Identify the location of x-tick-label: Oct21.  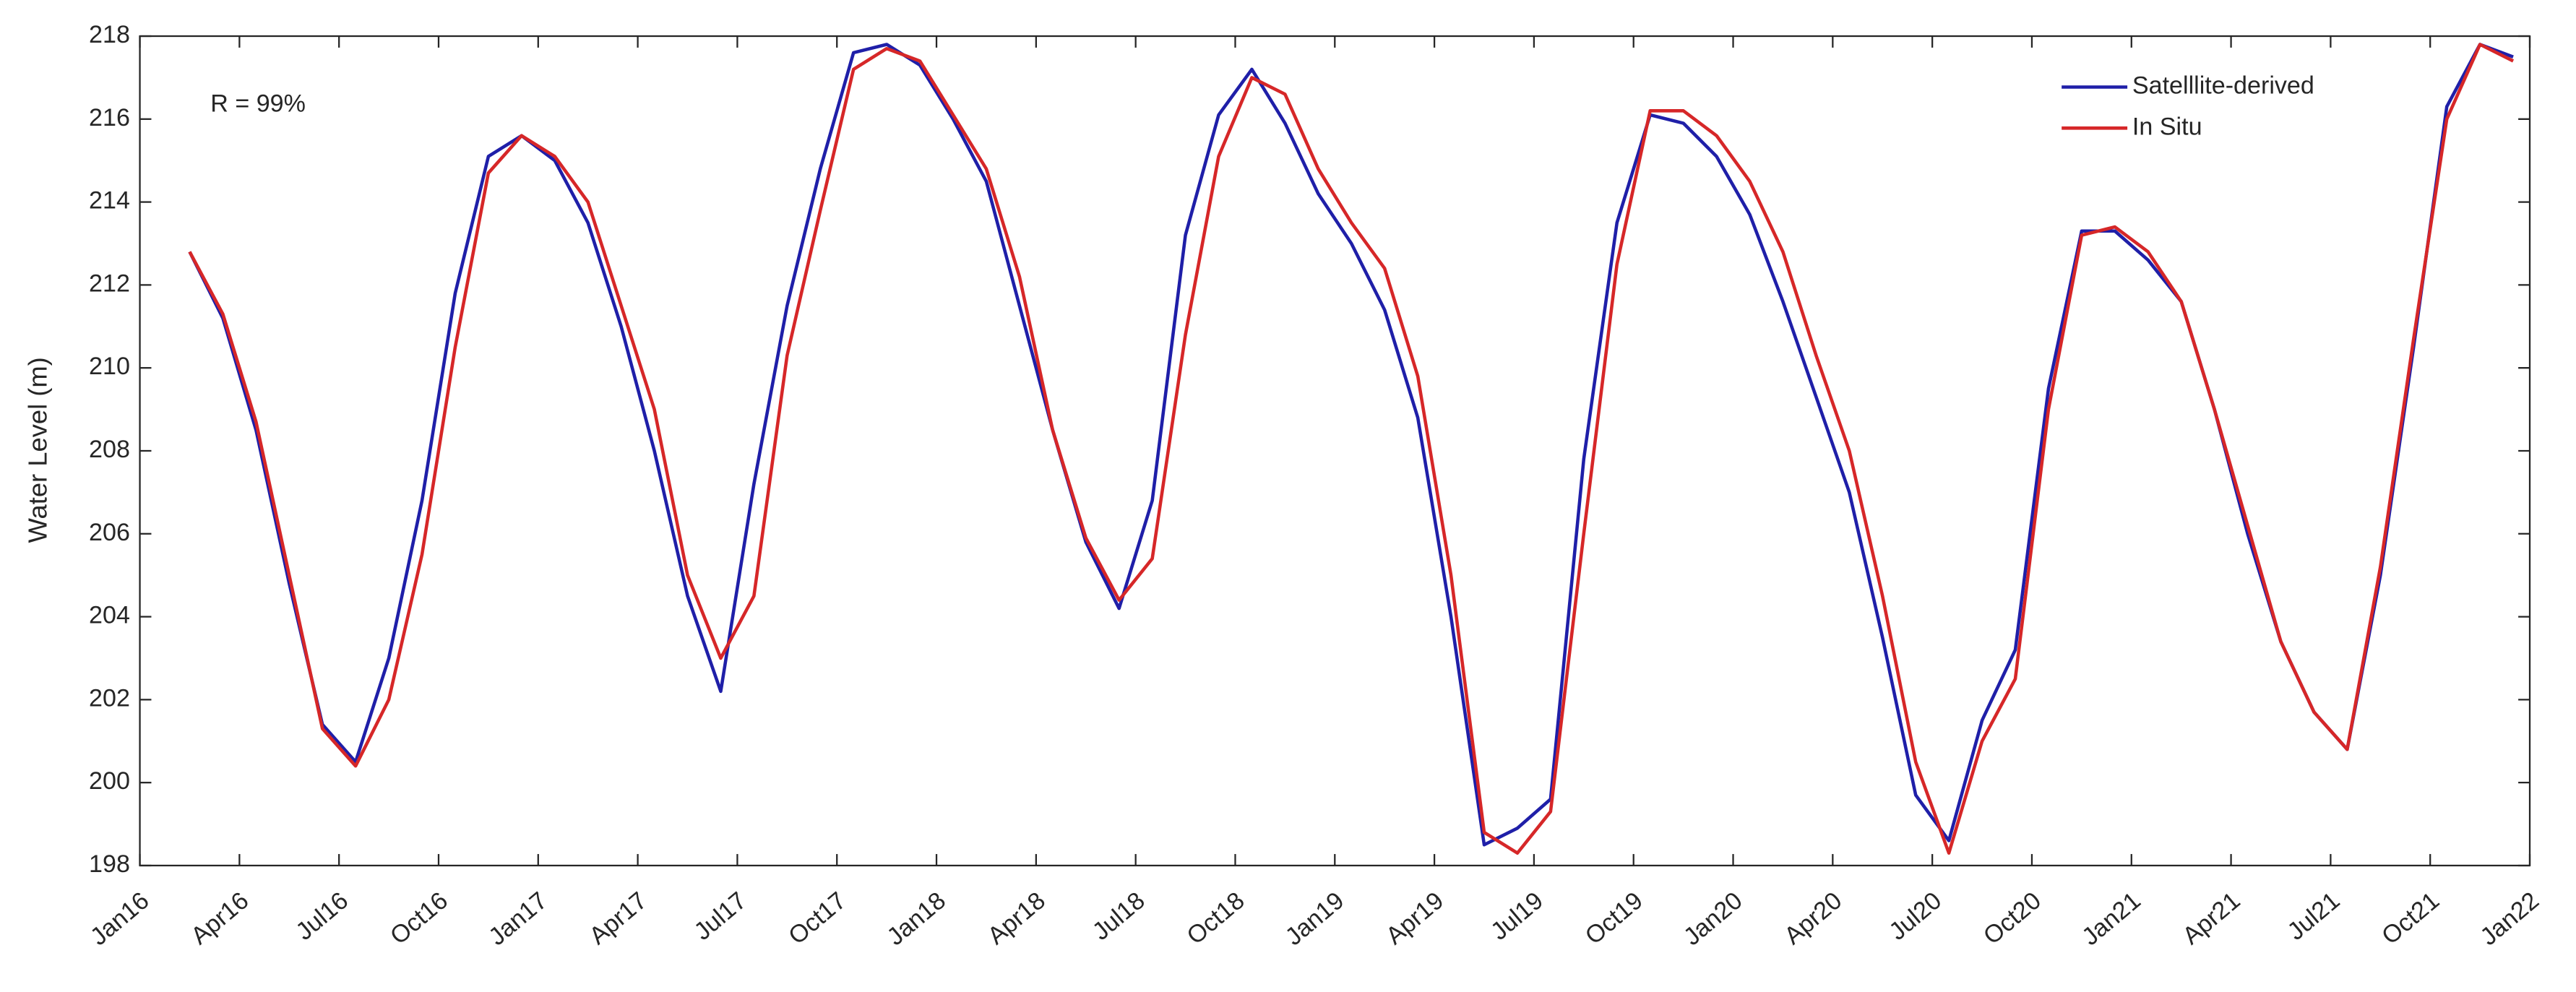
(2410, 919).